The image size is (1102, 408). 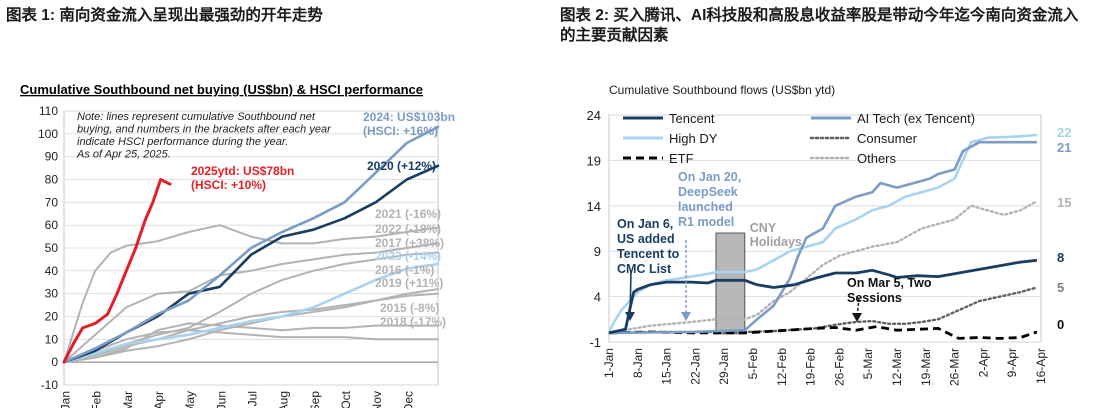 I want to click on chart2-legend-label: Consumer, so click(x=887, y=138).